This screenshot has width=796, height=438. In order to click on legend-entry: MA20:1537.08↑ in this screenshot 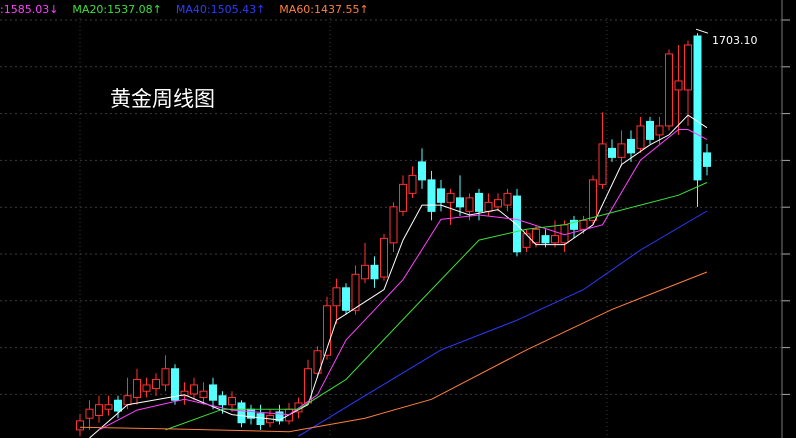, I will do `click(116, 9)`.